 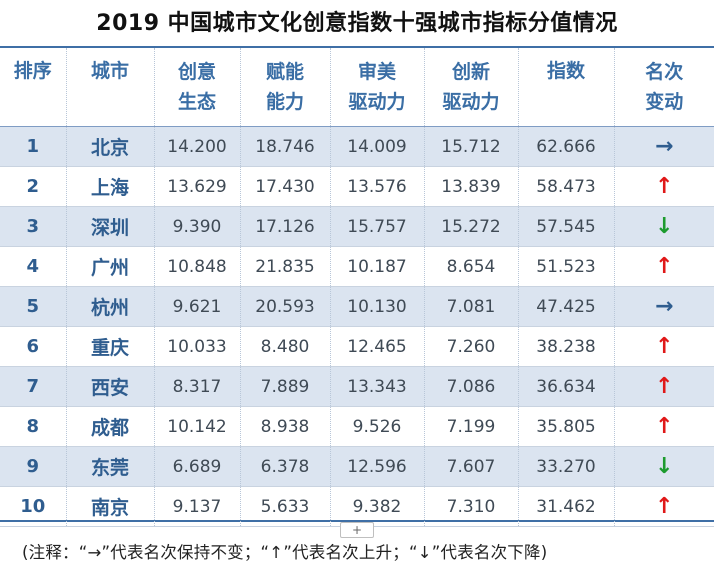 I want to click on aesthetic-drive-cell: 13.576, so click(x=377, y=186).